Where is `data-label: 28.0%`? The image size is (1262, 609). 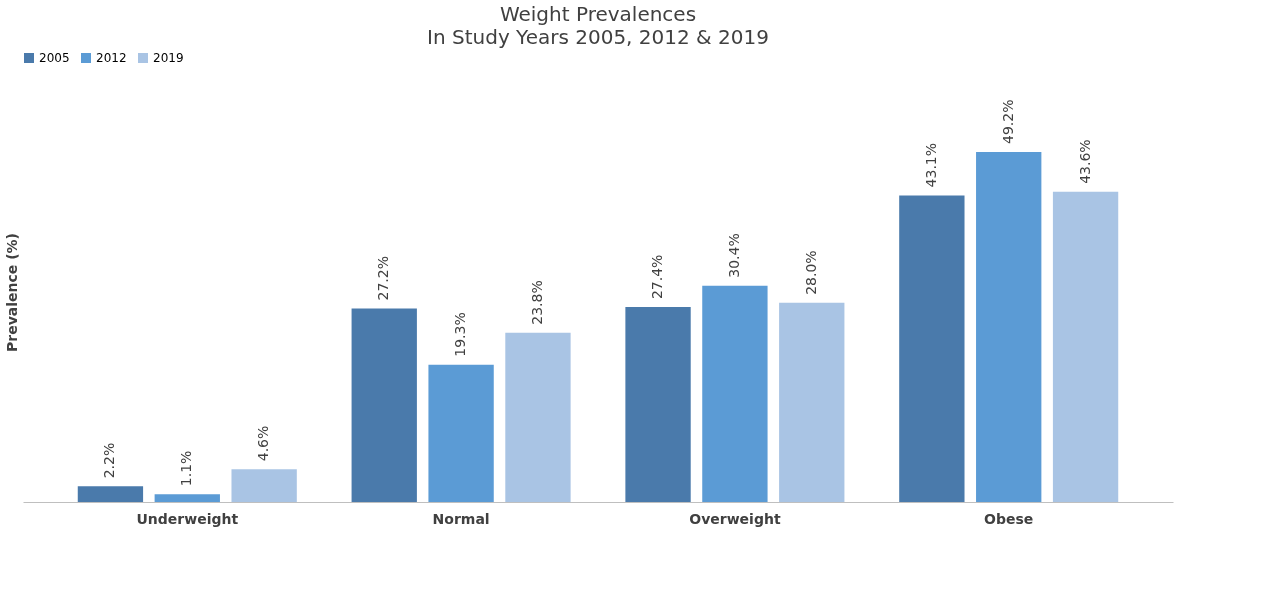
data-label: 28.0% is located at coordinates (810, 272).